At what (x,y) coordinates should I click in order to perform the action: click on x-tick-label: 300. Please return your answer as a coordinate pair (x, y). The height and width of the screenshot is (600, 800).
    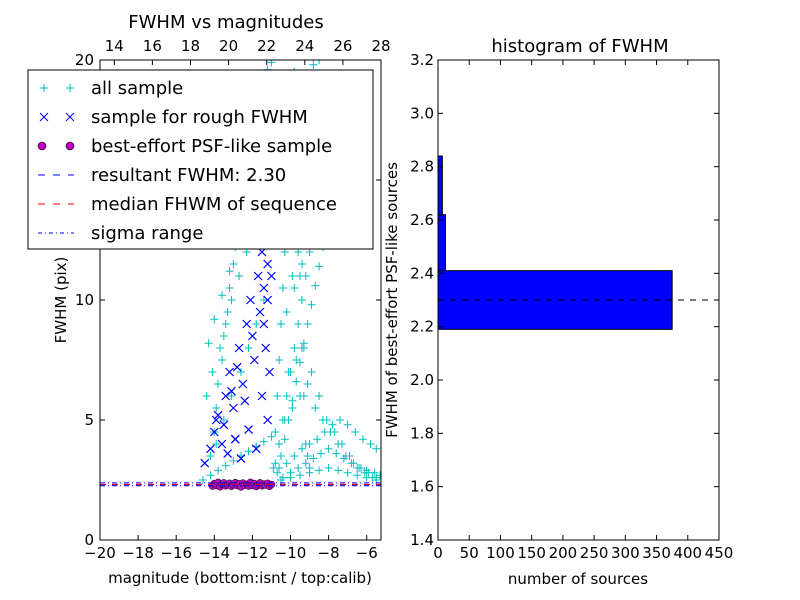
    Looking at the image, I should click on (625, 553).